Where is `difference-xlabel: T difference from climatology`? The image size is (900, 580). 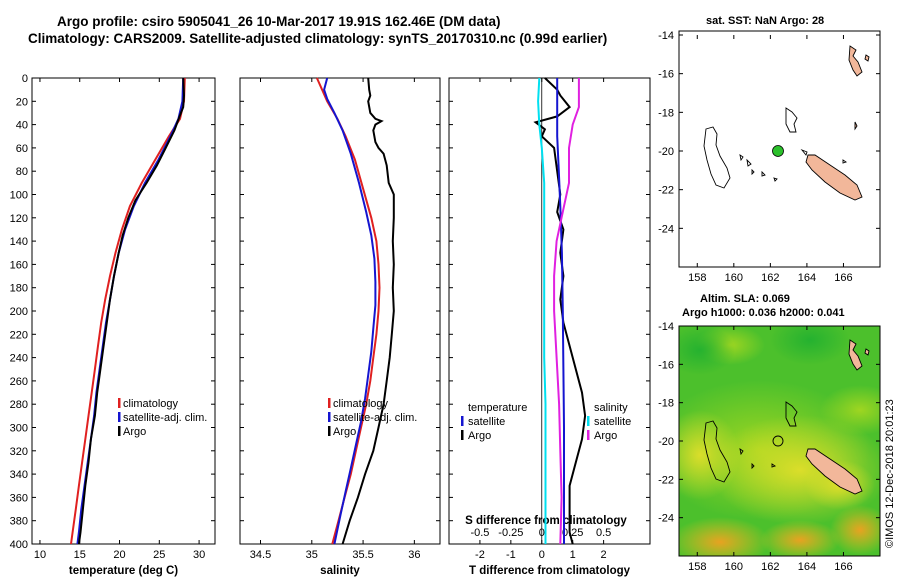
difference-xlabel: T difference from climatology is located at coordinates (550, 571).